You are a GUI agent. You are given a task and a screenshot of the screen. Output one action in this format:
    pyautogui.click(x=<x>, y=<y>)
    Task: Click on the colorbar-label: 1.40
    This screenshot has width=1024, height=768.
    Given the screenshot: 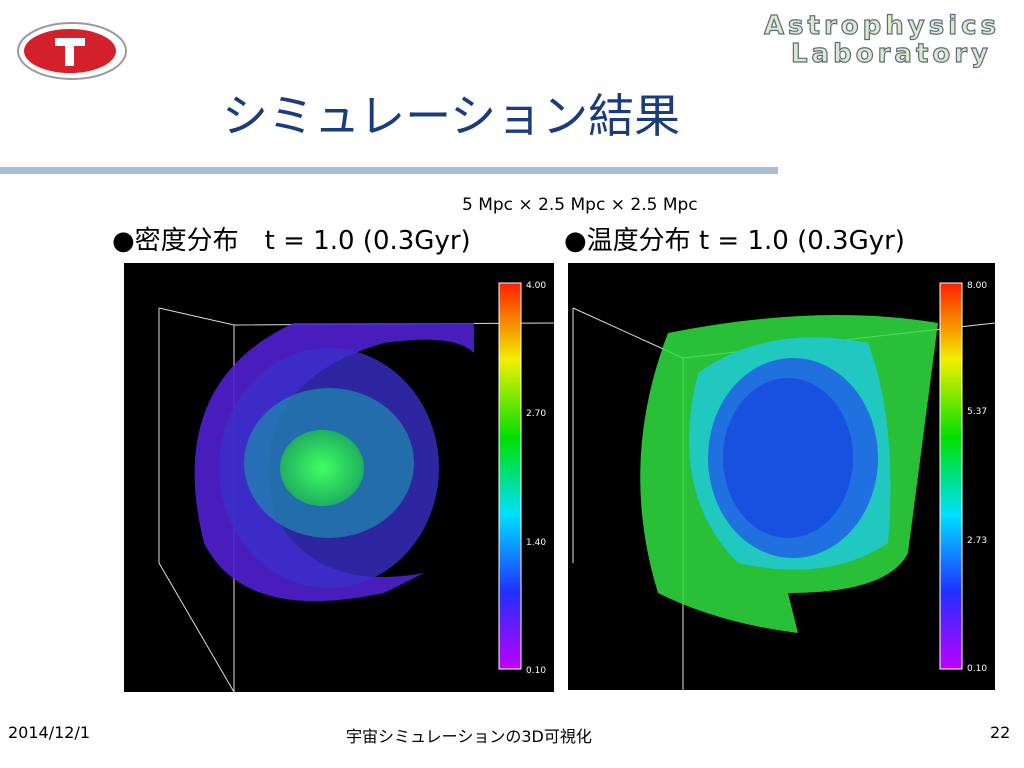 What is the action you would take?
    pyautogui.click(x=536, y=543)
    